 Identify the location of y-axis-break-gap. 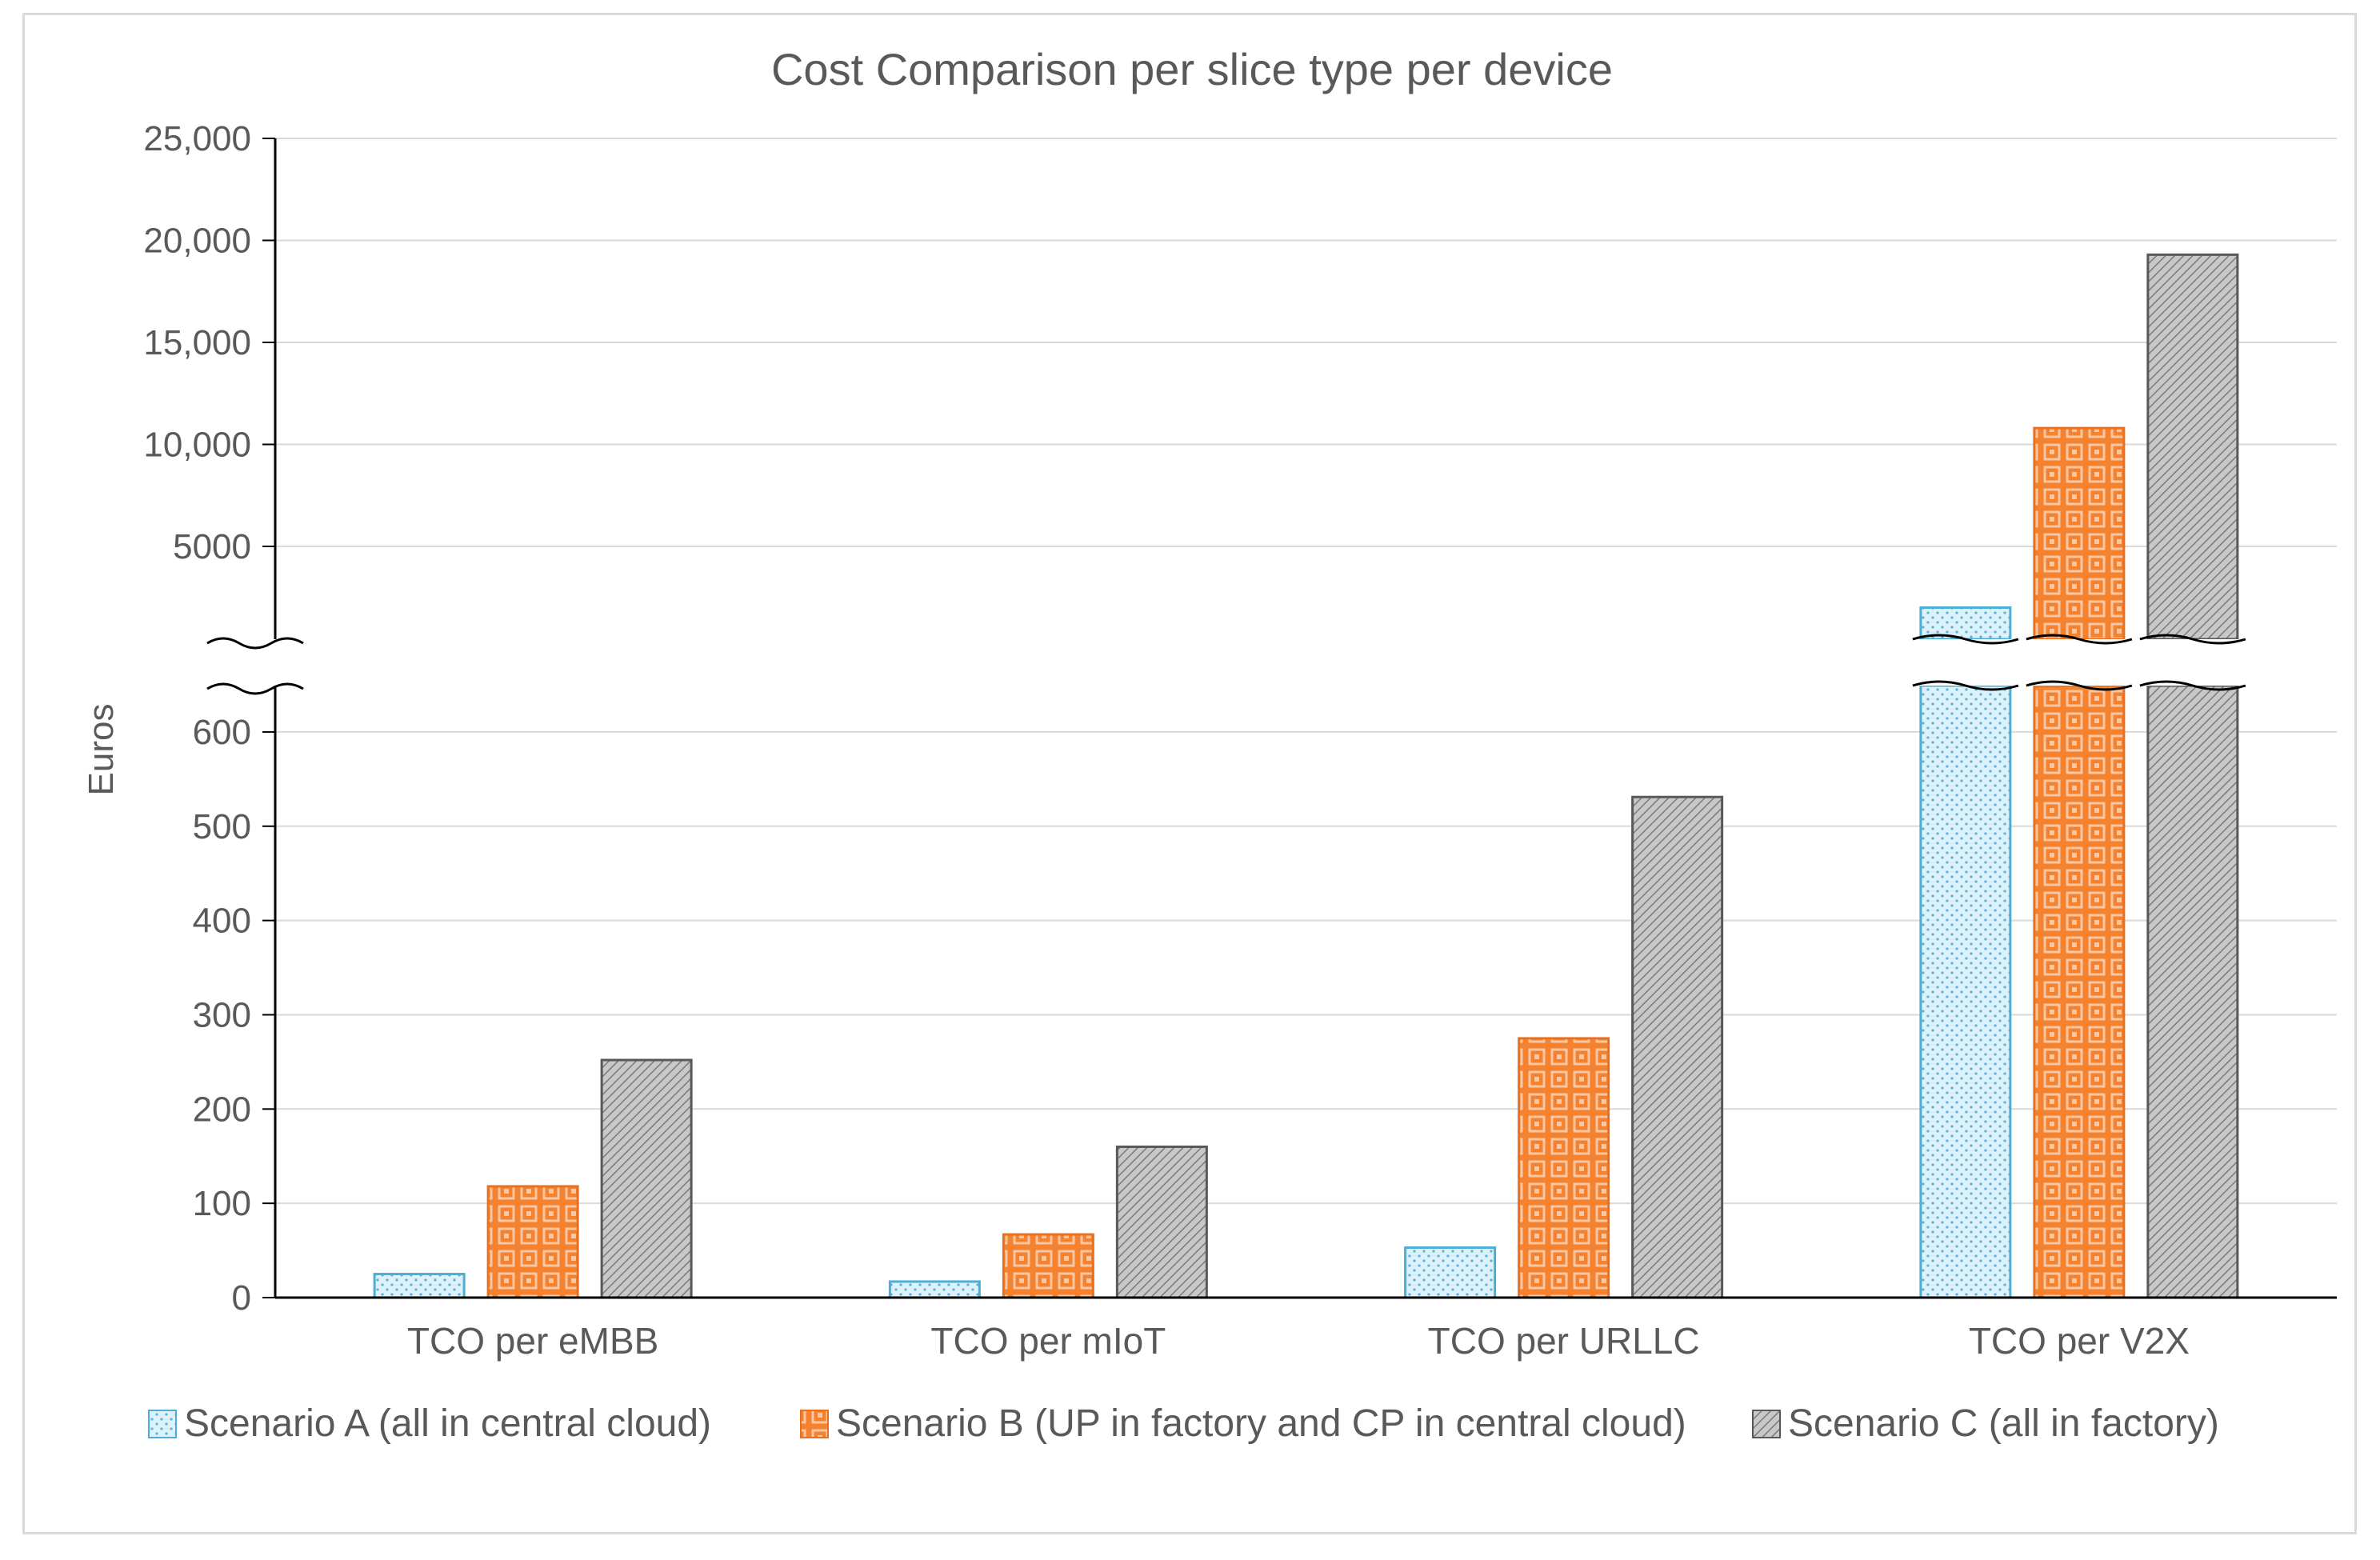
(269, 662).